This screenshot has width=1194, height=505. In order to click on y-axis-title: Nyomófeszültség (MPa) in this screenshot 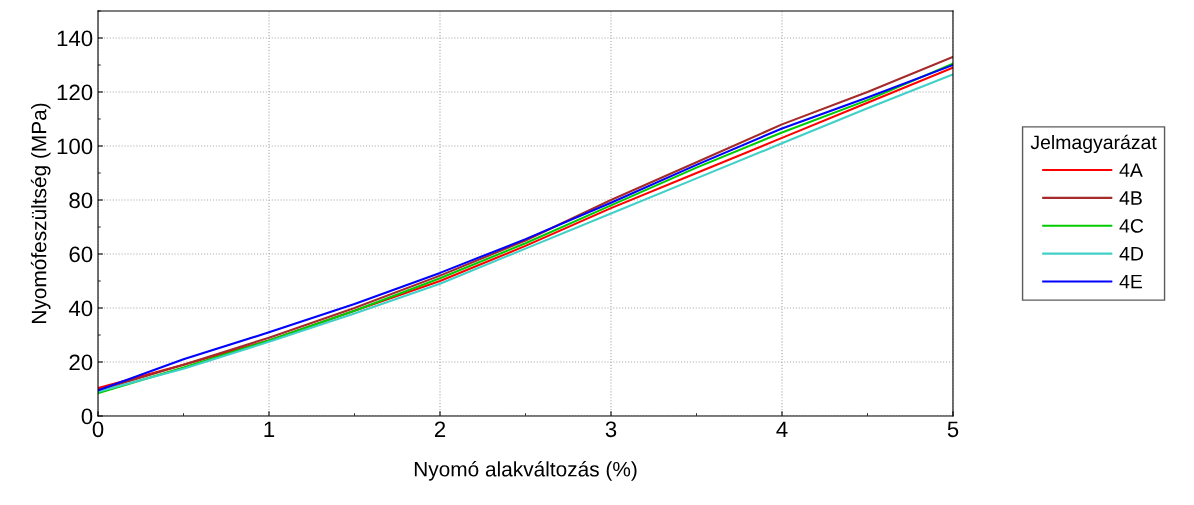, I will do `click(40, 213)`.